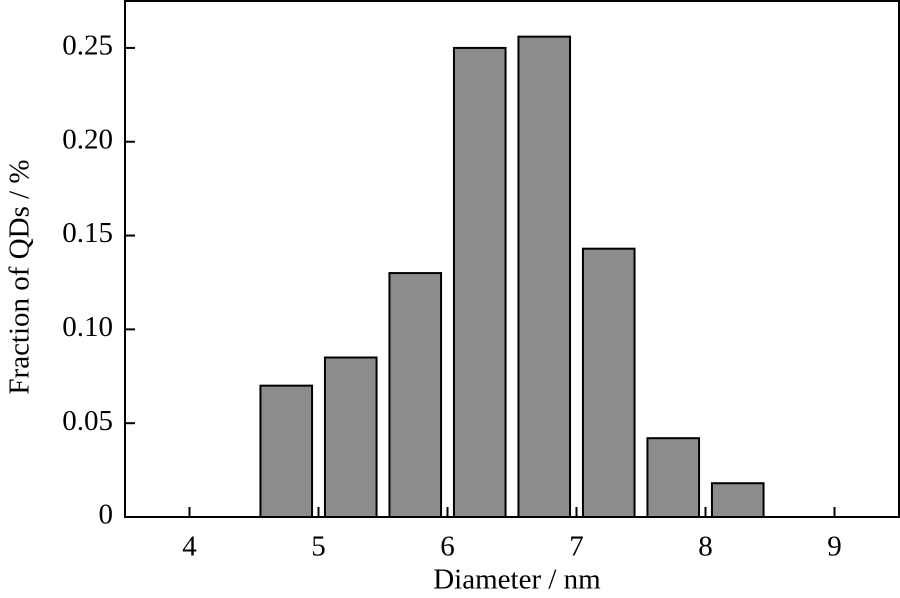 The height and width of the screenshot is (598, 900). I want to click on x-tick-label: 8, so click(705, 547).